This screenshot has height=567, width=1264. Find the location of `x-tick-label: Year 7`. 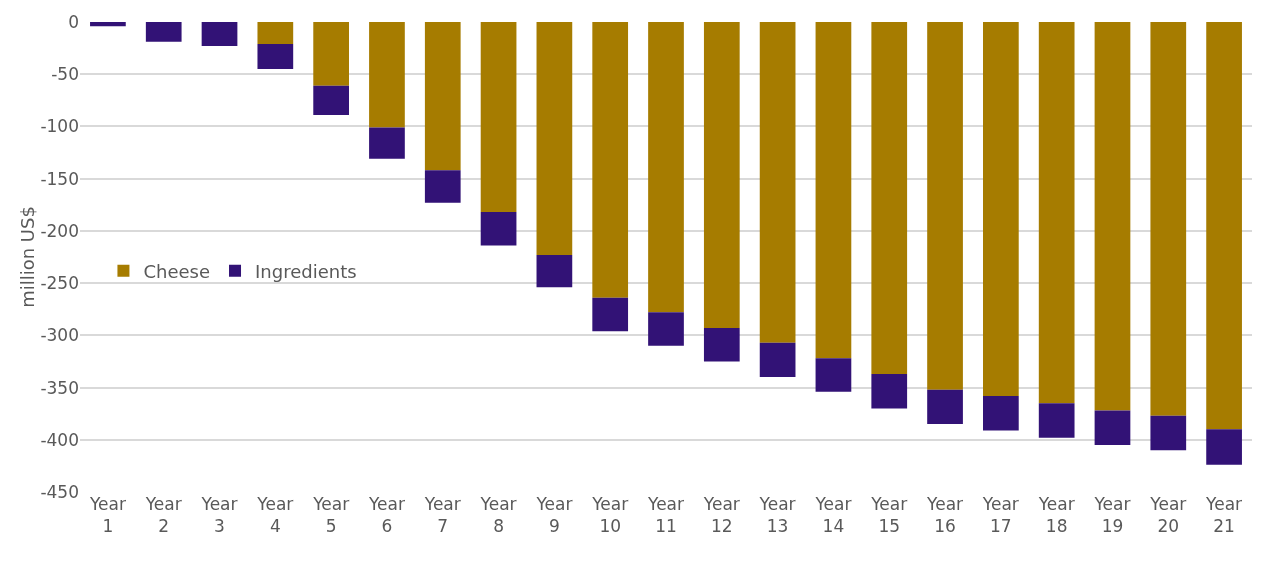

x-tick-label: Year 7 is located at coordinates (442, 515).